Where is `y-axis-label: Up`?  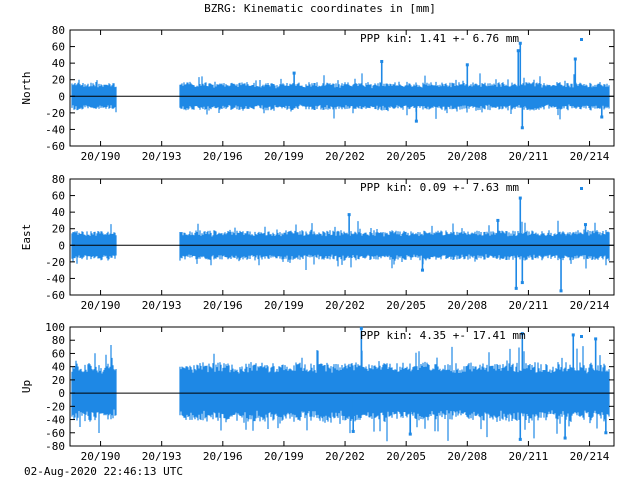 y-axis-label: Up is located at coordinates (26, 386).